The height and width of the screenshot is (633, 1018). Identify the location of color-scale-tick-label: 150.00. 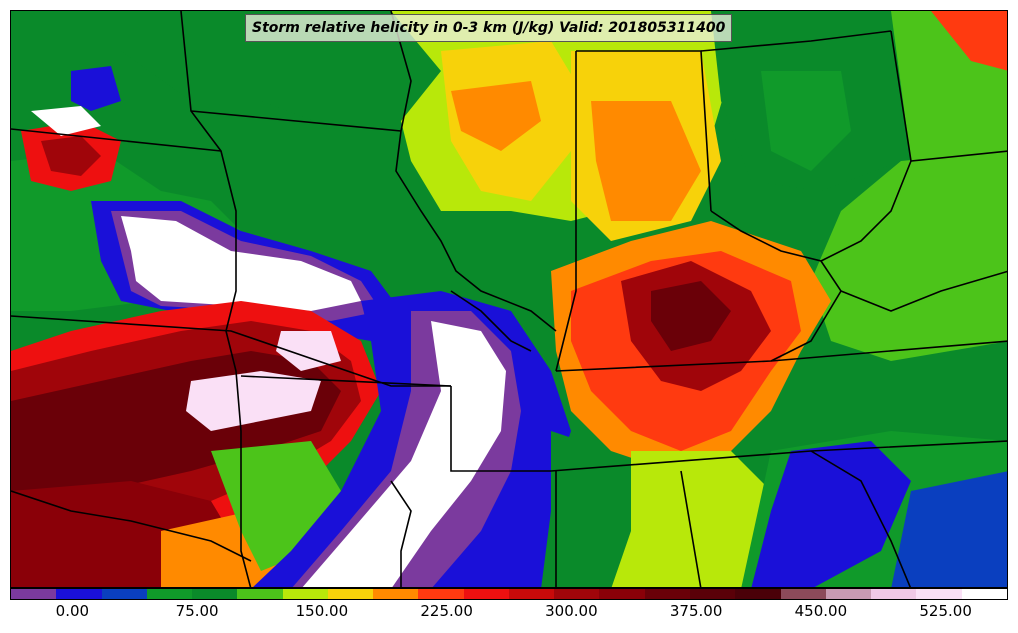
(322, 611).